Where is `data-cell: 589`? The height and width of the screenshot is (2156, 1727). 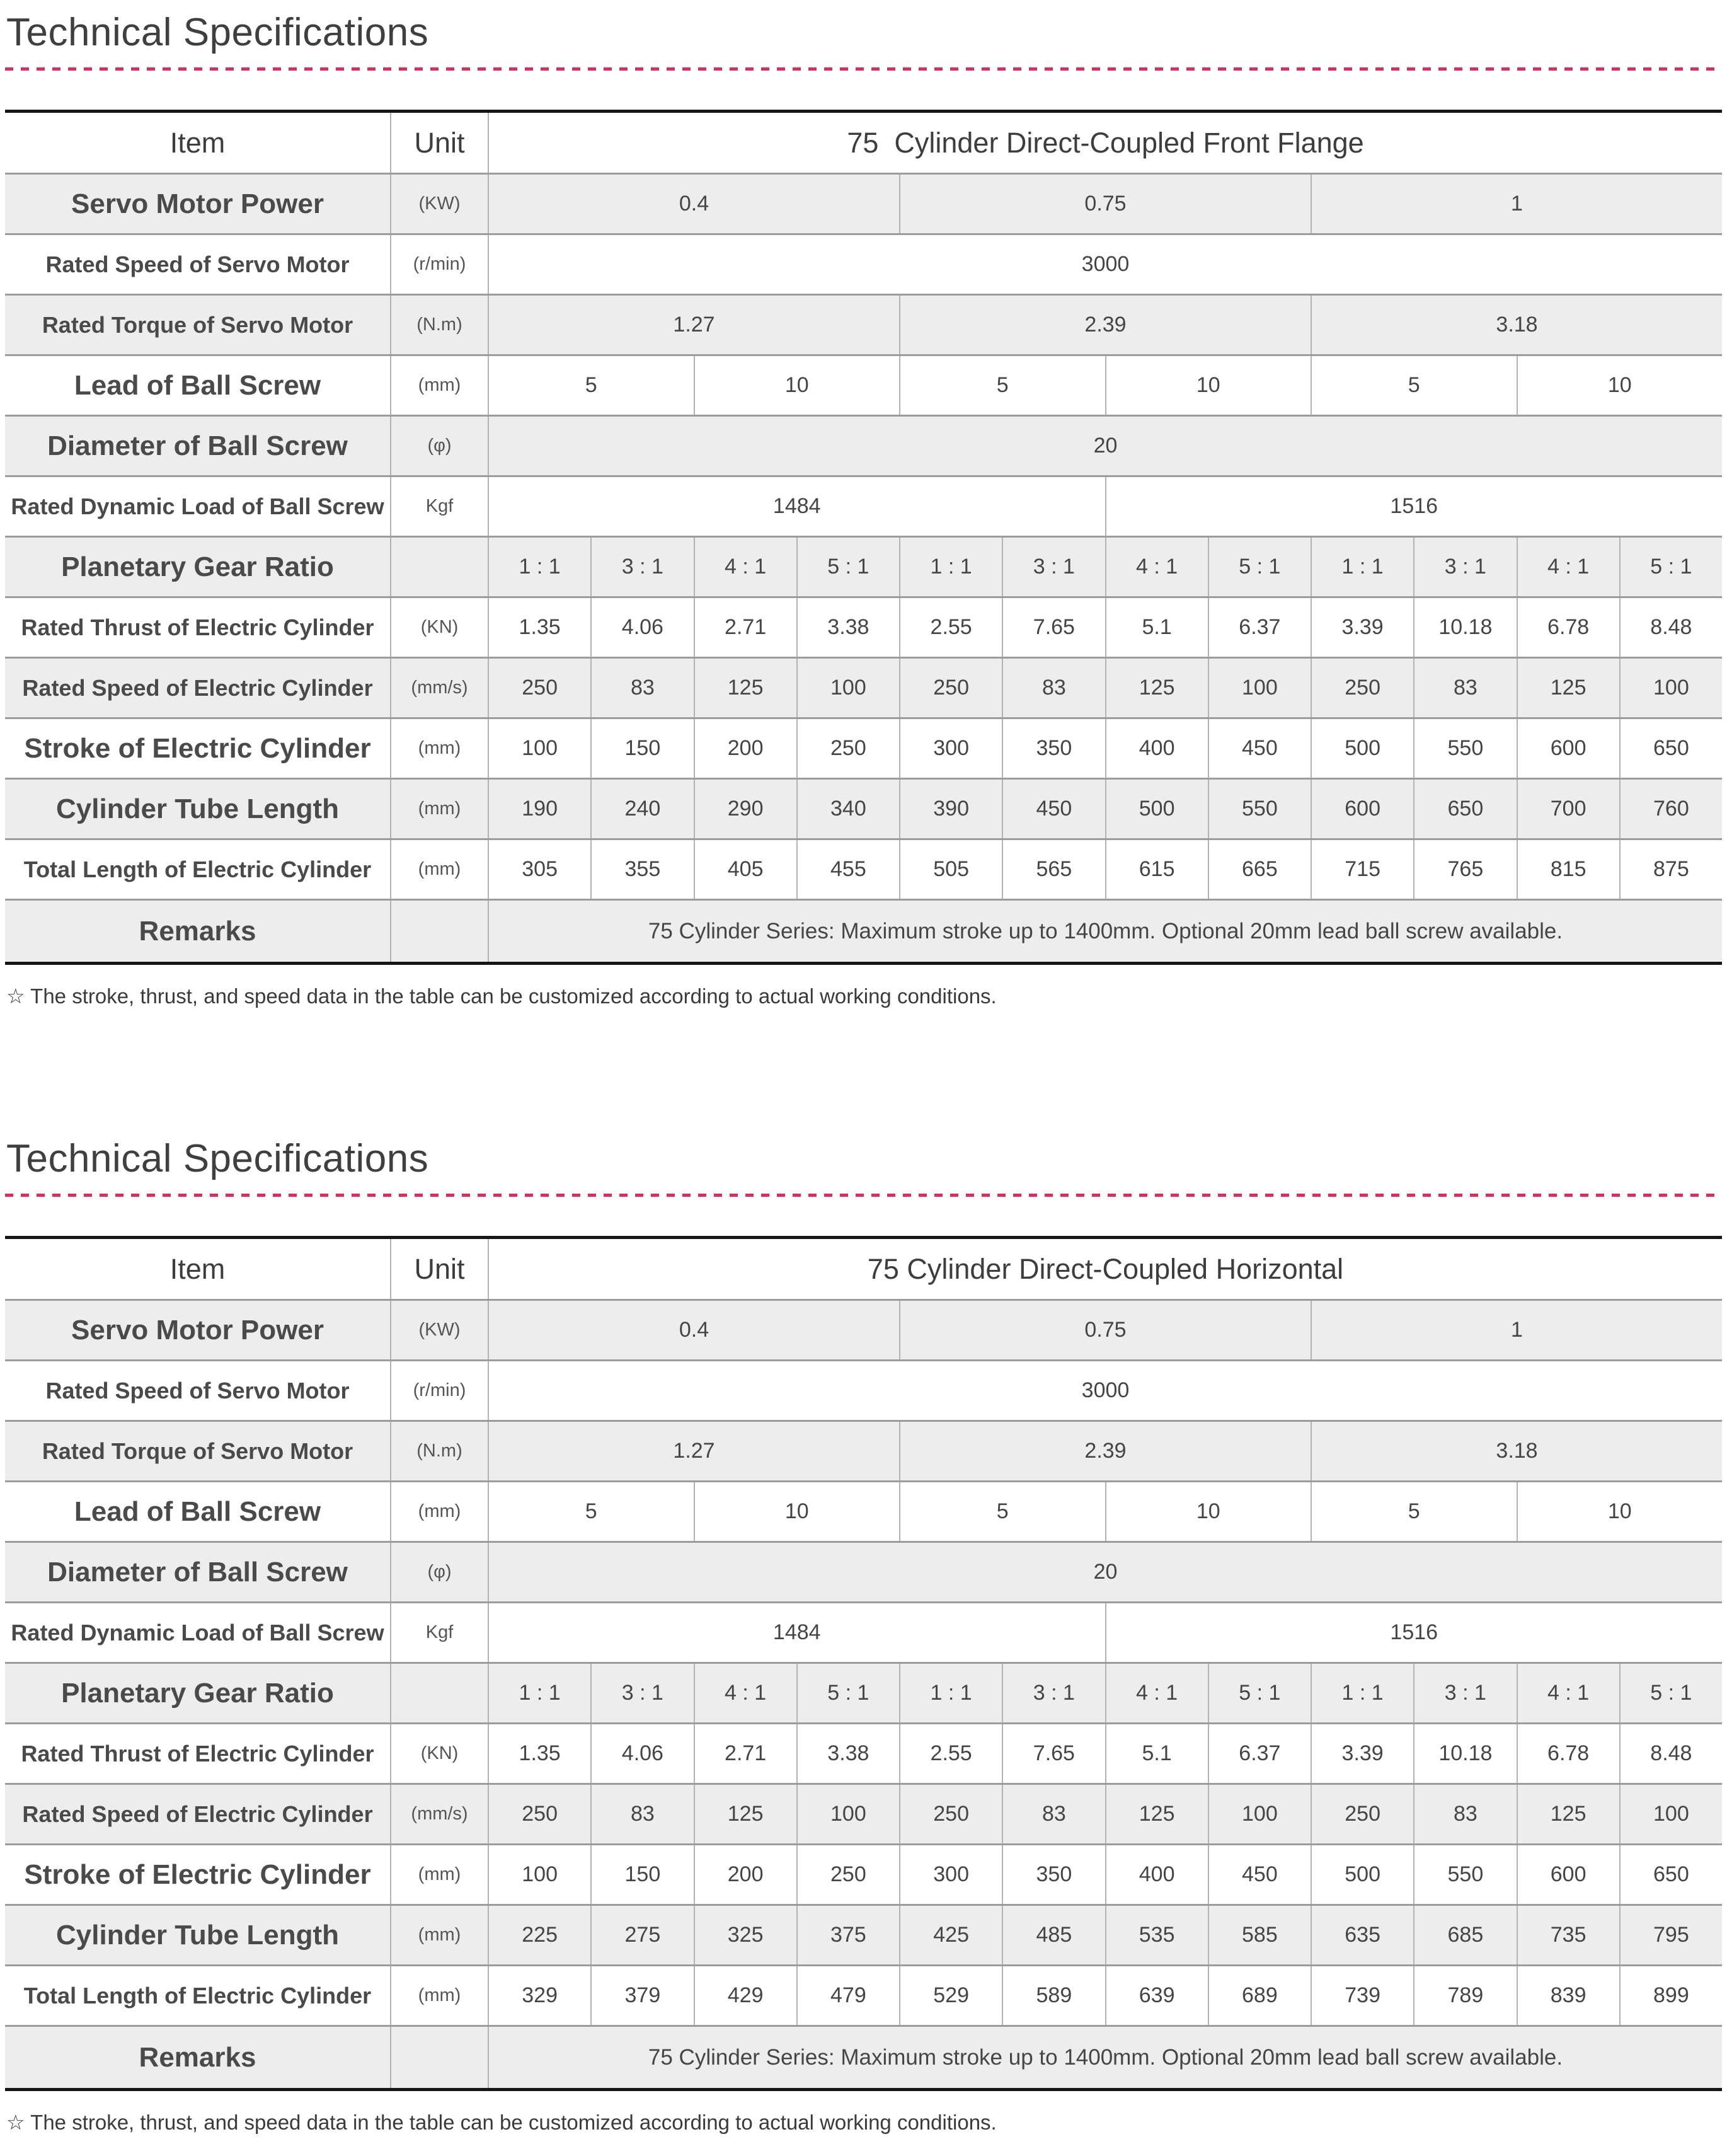 data-cell: 589 is located at coordinates (1053, 1996).